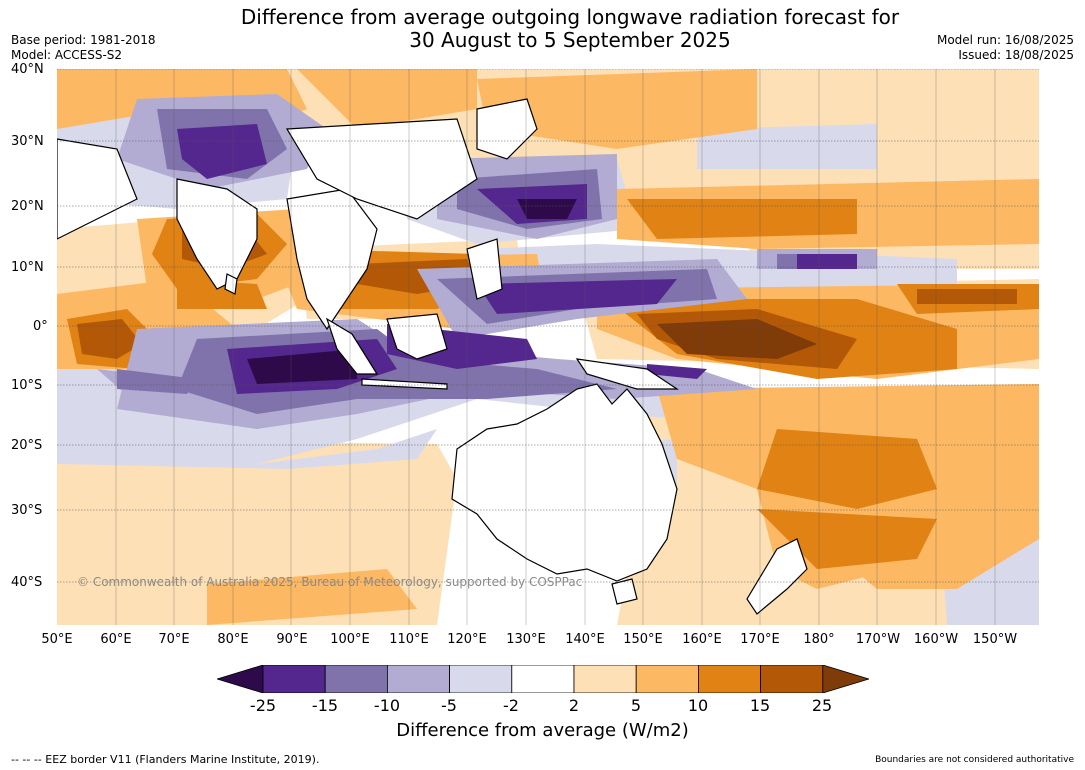  I want to click on arabia-outline, so click(97, 189).